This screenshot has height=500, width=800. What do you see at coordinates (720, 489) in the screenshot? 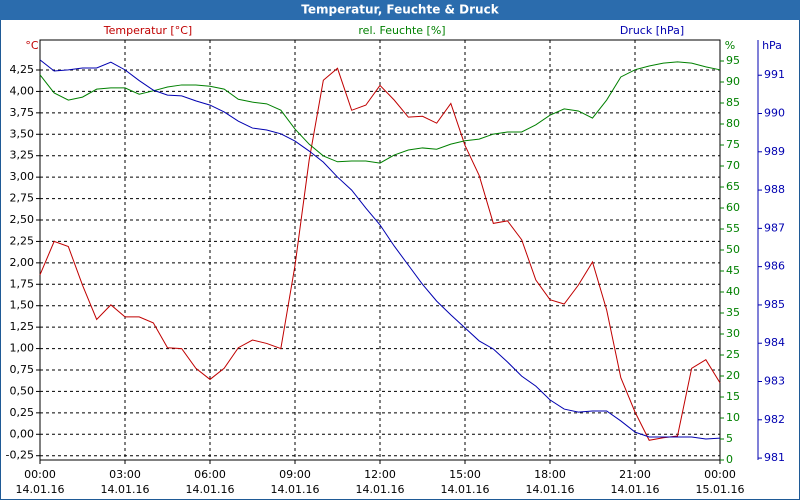
I see `x-tick-date: 15.01.16` at bounding box center [720, 489].